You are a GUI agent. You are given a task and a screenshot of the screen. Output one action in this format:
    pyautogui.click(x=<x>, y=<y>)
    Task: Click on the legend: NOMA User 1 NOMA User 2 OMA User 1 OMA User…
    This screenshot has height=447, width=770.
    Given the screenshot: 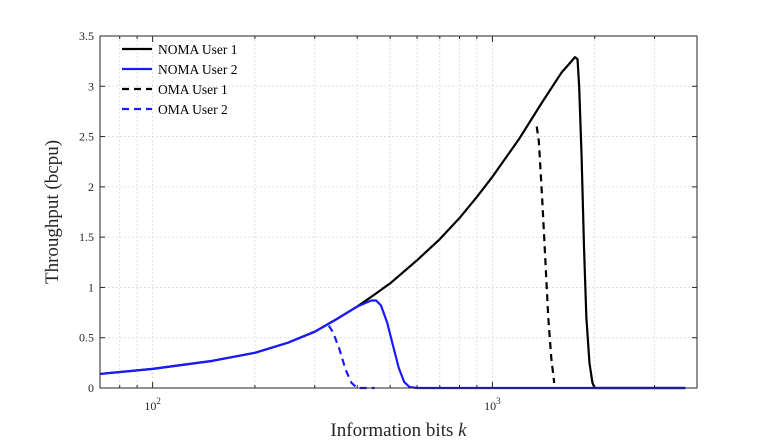 What is the action you would take?
    pyautogui.click(x=180, y=79)
    